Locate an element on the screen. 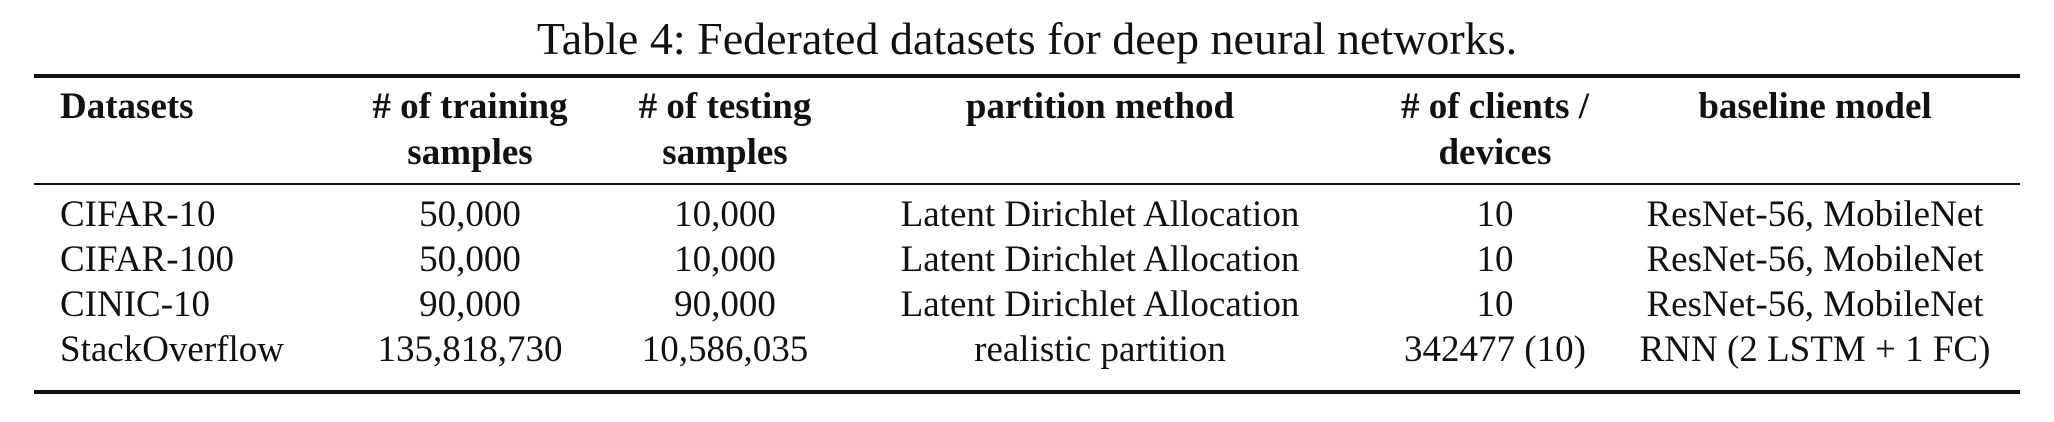 The height and width of the screenshot is (422, 2054). table-cell-dataset: CIFAR-100 is located at coordinates (147, 259).